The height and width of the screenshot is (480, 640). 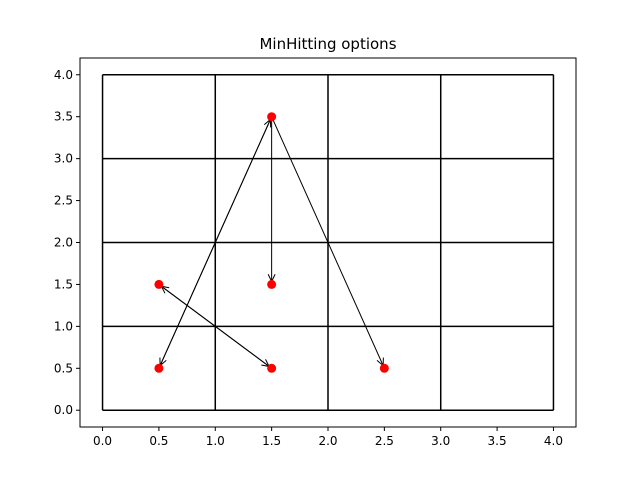 What do you see at coordinates (327, 44) in the screenshot?
I see `chart-title: MinHitting options` at bounding box center [327, 44].